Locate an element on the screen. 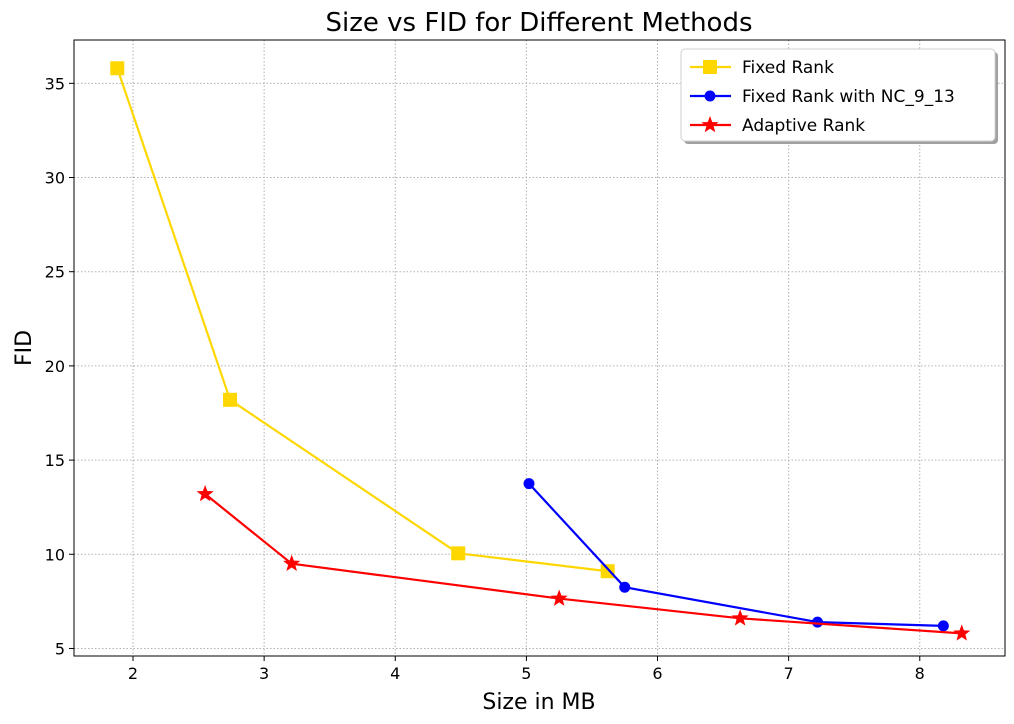 The width and height of the screenshot is (1014, 724). y-tick-label: 5 is located at coordinates (60, 648).